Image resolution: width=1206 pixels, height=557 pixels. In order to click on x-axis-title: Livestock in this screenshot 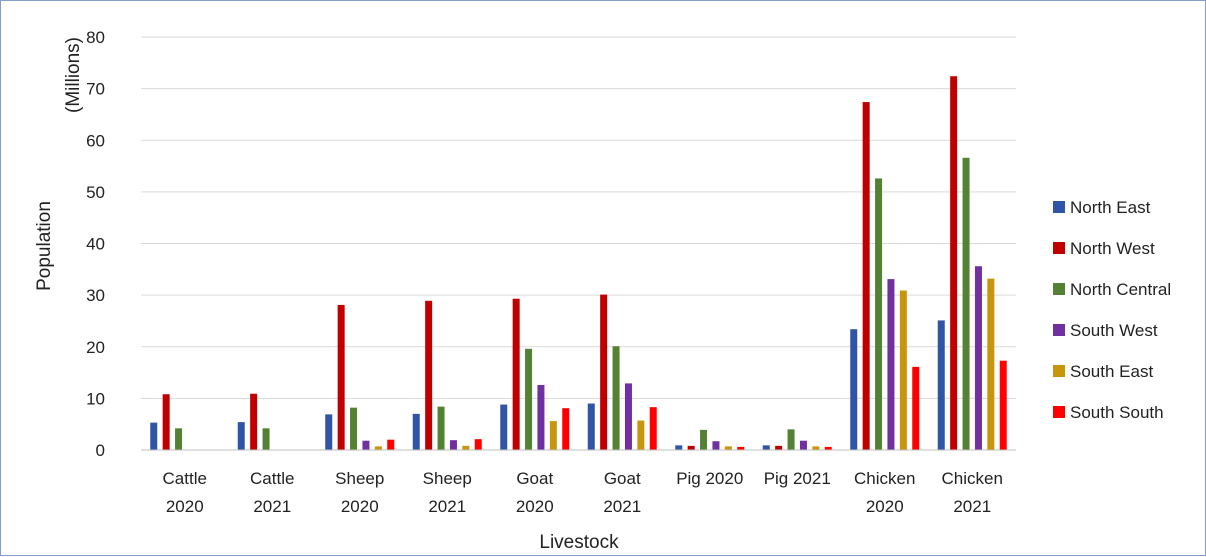, I will do `click(579, 542)`.